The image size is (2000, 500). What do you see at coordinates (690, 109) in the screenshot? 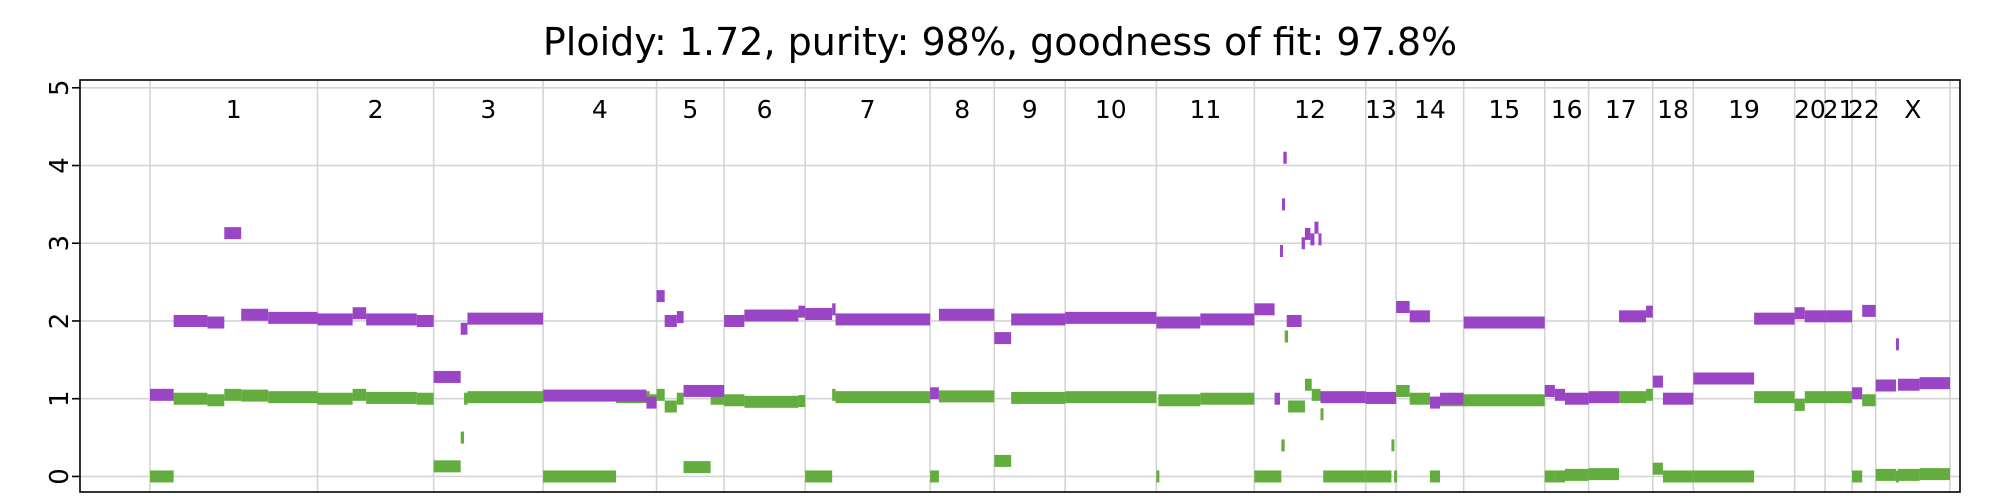
I see `chromosome-label: 5` at bounding box center [690, 109].